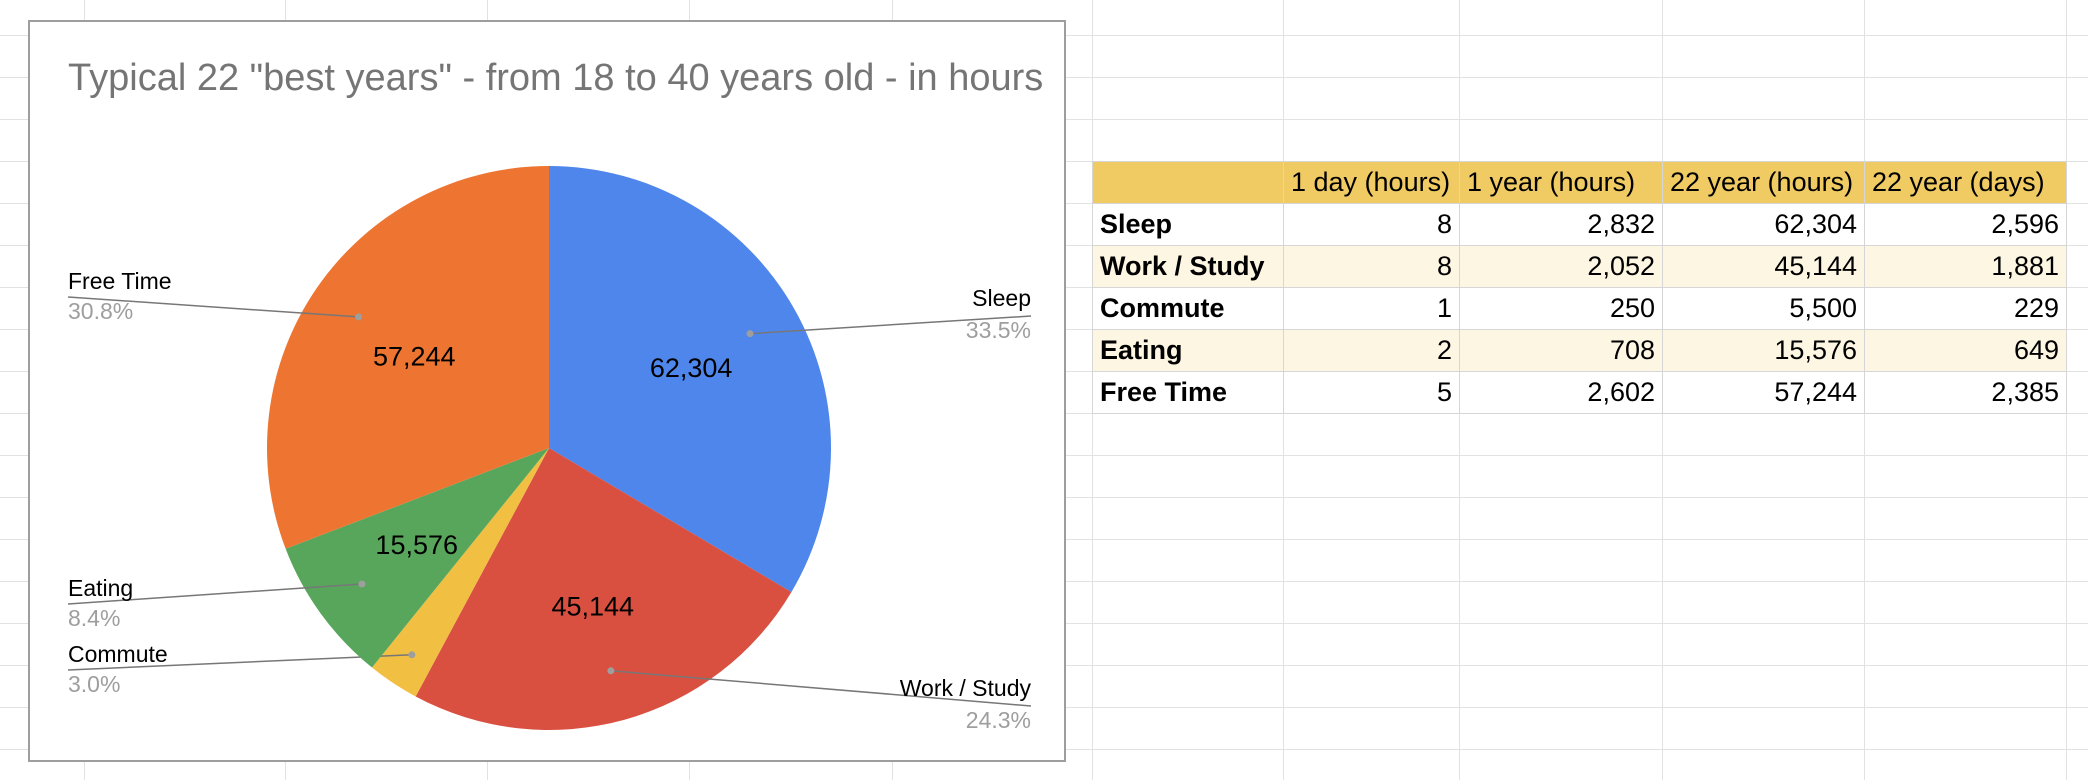 The height and width of the screenshot is (780, 2088). I want to click on value-cell: 15,576, so click(1763, 350).